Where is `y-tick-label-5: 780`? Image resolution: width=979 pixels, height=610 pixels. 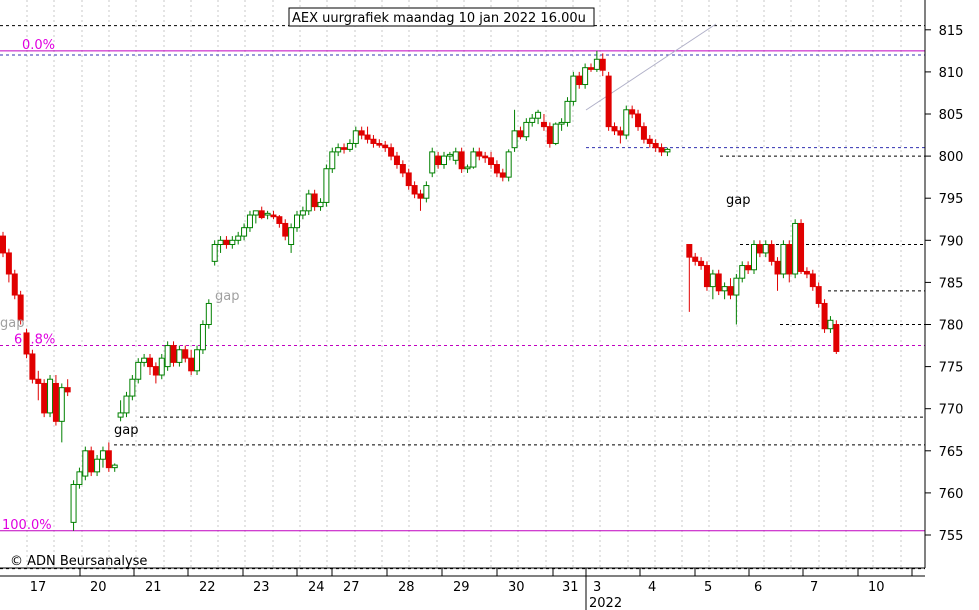 y-tick-label-5: 780 is located at coordinates (951, 326).